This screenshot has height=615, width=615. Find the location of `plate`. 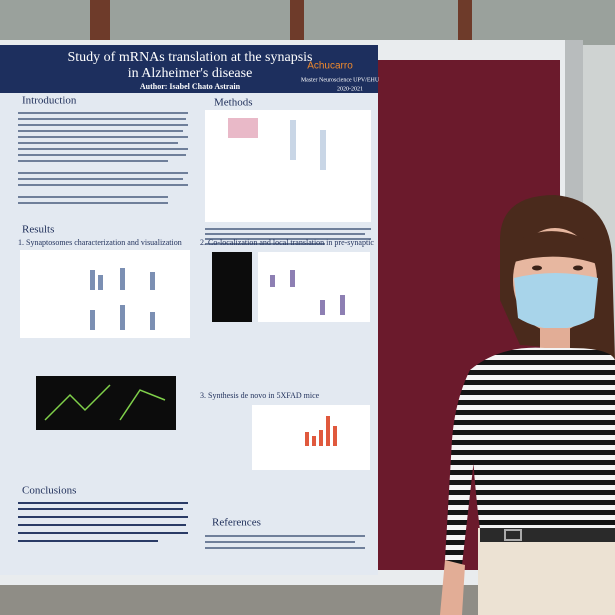

plate is located at coordinates (243, 128).